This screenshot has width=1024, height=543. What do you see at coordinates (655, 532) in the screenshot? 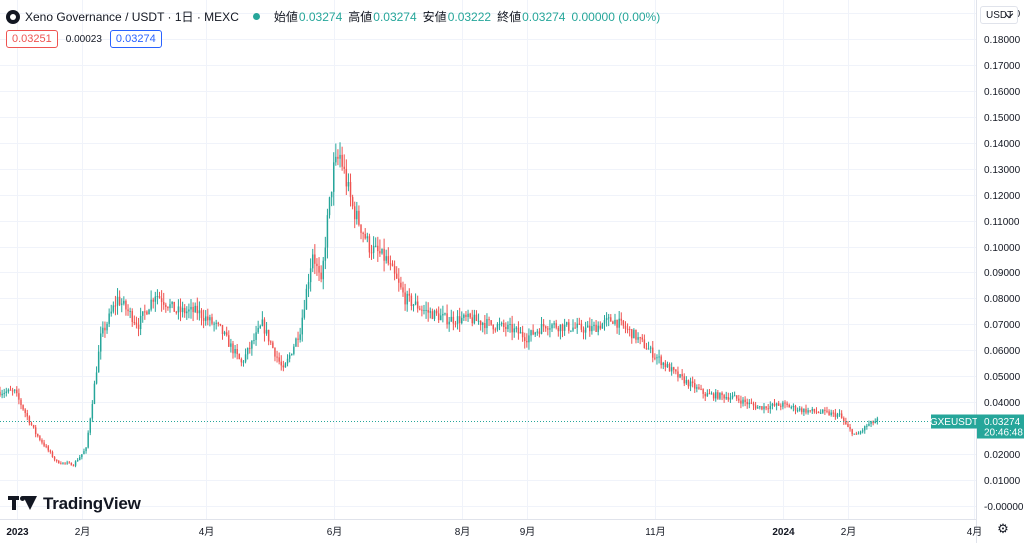
I see `x-tick-label: 11月` at bounding box center [655, 532].